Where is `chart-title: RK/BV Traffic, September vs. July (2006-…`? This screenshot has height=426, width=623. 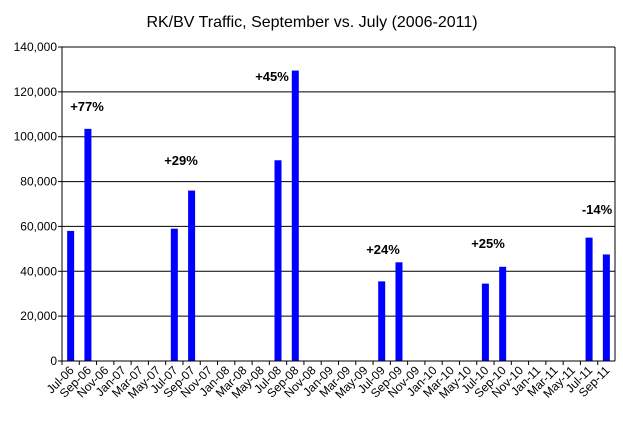
chart-title: RK/BV Traffic, September vs. July (2006-… is located at coordinates (311, 22).